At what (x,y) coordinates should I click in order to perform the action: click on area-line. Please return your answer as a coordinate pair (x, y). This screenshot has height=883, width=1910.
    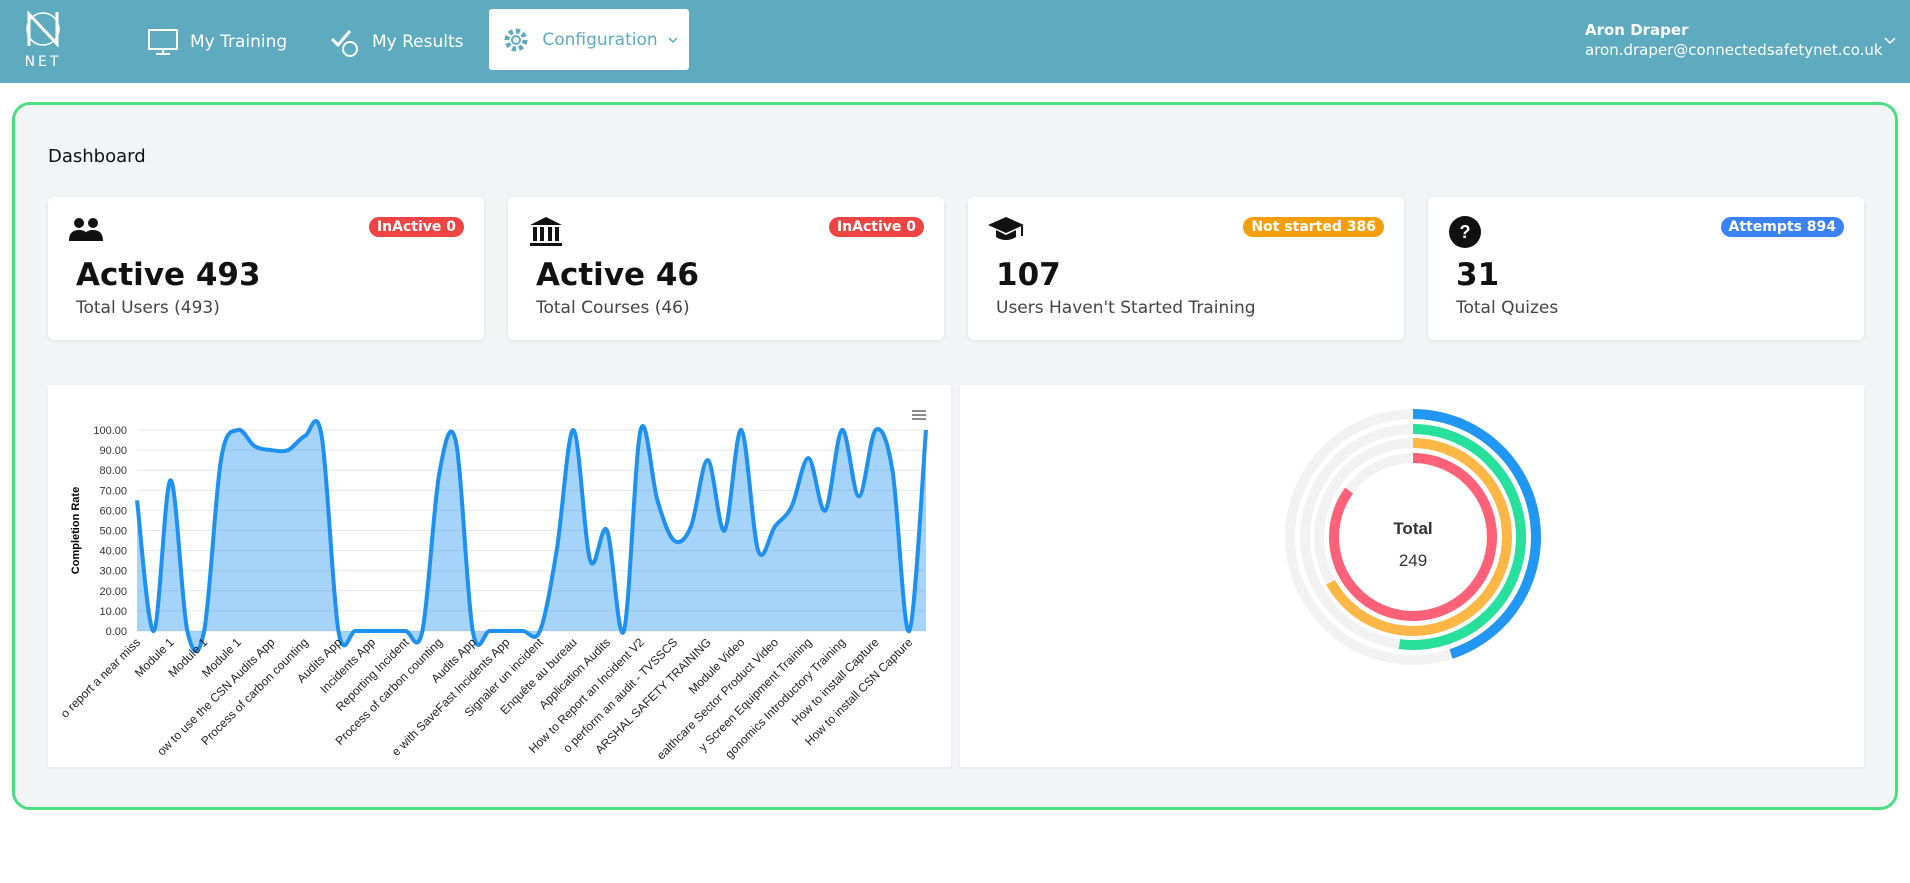
    Looking at the image, I should click on (531, 536).